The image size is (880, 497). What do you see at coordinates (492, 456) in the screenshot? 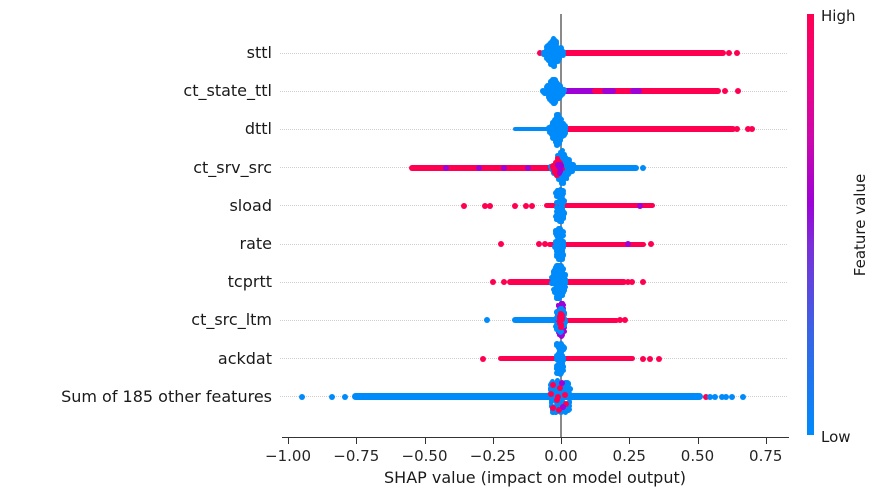
I see `x-tick-label: −0.25` at bounding box center [492, 456].